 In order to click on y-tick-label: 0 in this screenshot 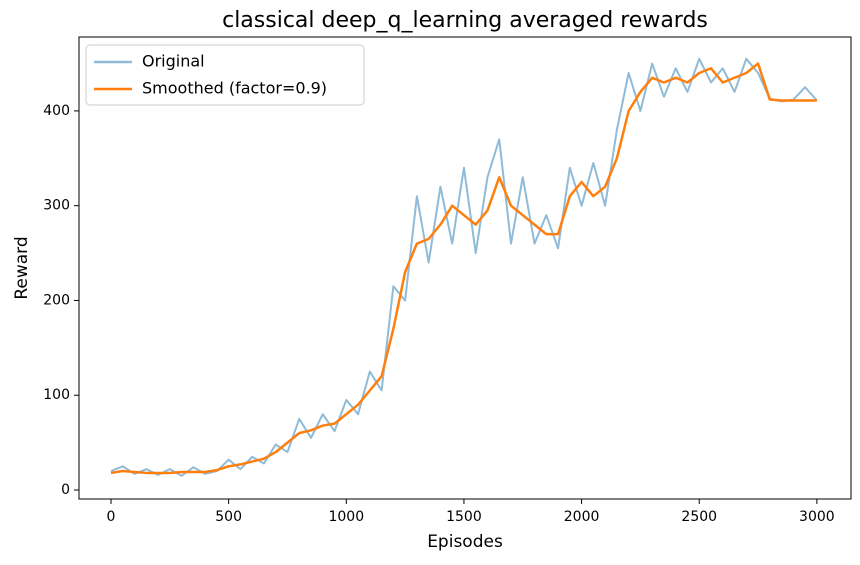, I will do `click(65, 490)`.